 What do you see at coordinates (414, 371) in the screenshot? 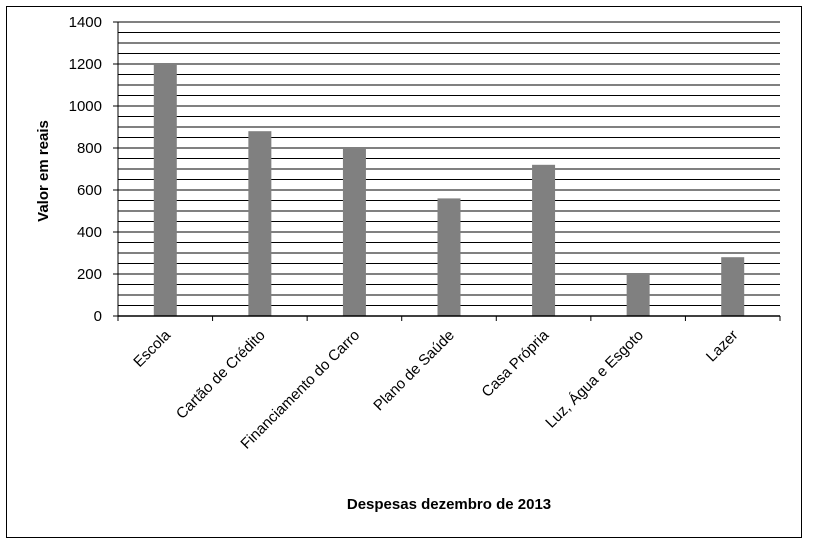
I see `x-tick-label: Plano de Saúde` at bounding box center [414, 371].